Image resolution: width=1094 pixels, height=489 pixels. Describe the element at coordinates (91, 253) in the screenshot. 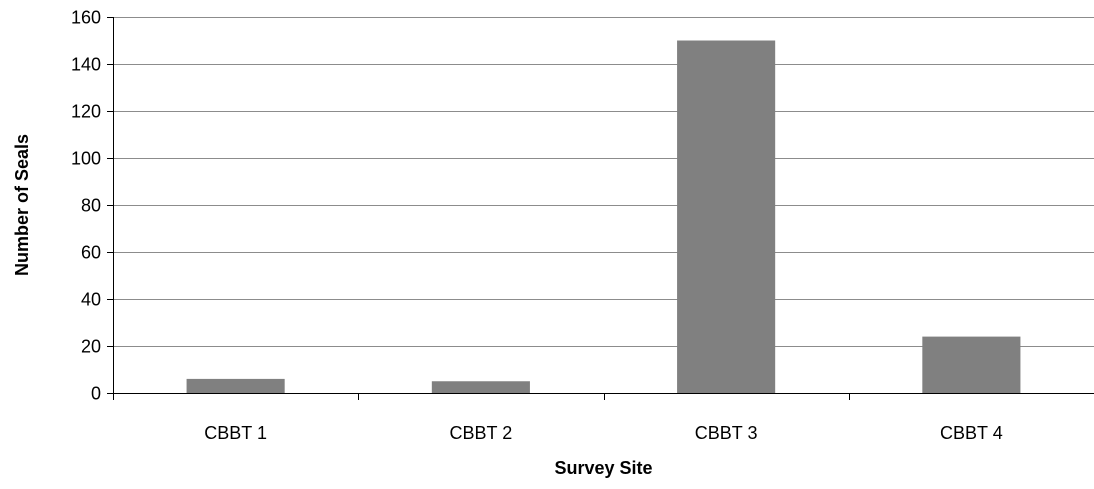

I see `y-tick-label: 60` at that location.